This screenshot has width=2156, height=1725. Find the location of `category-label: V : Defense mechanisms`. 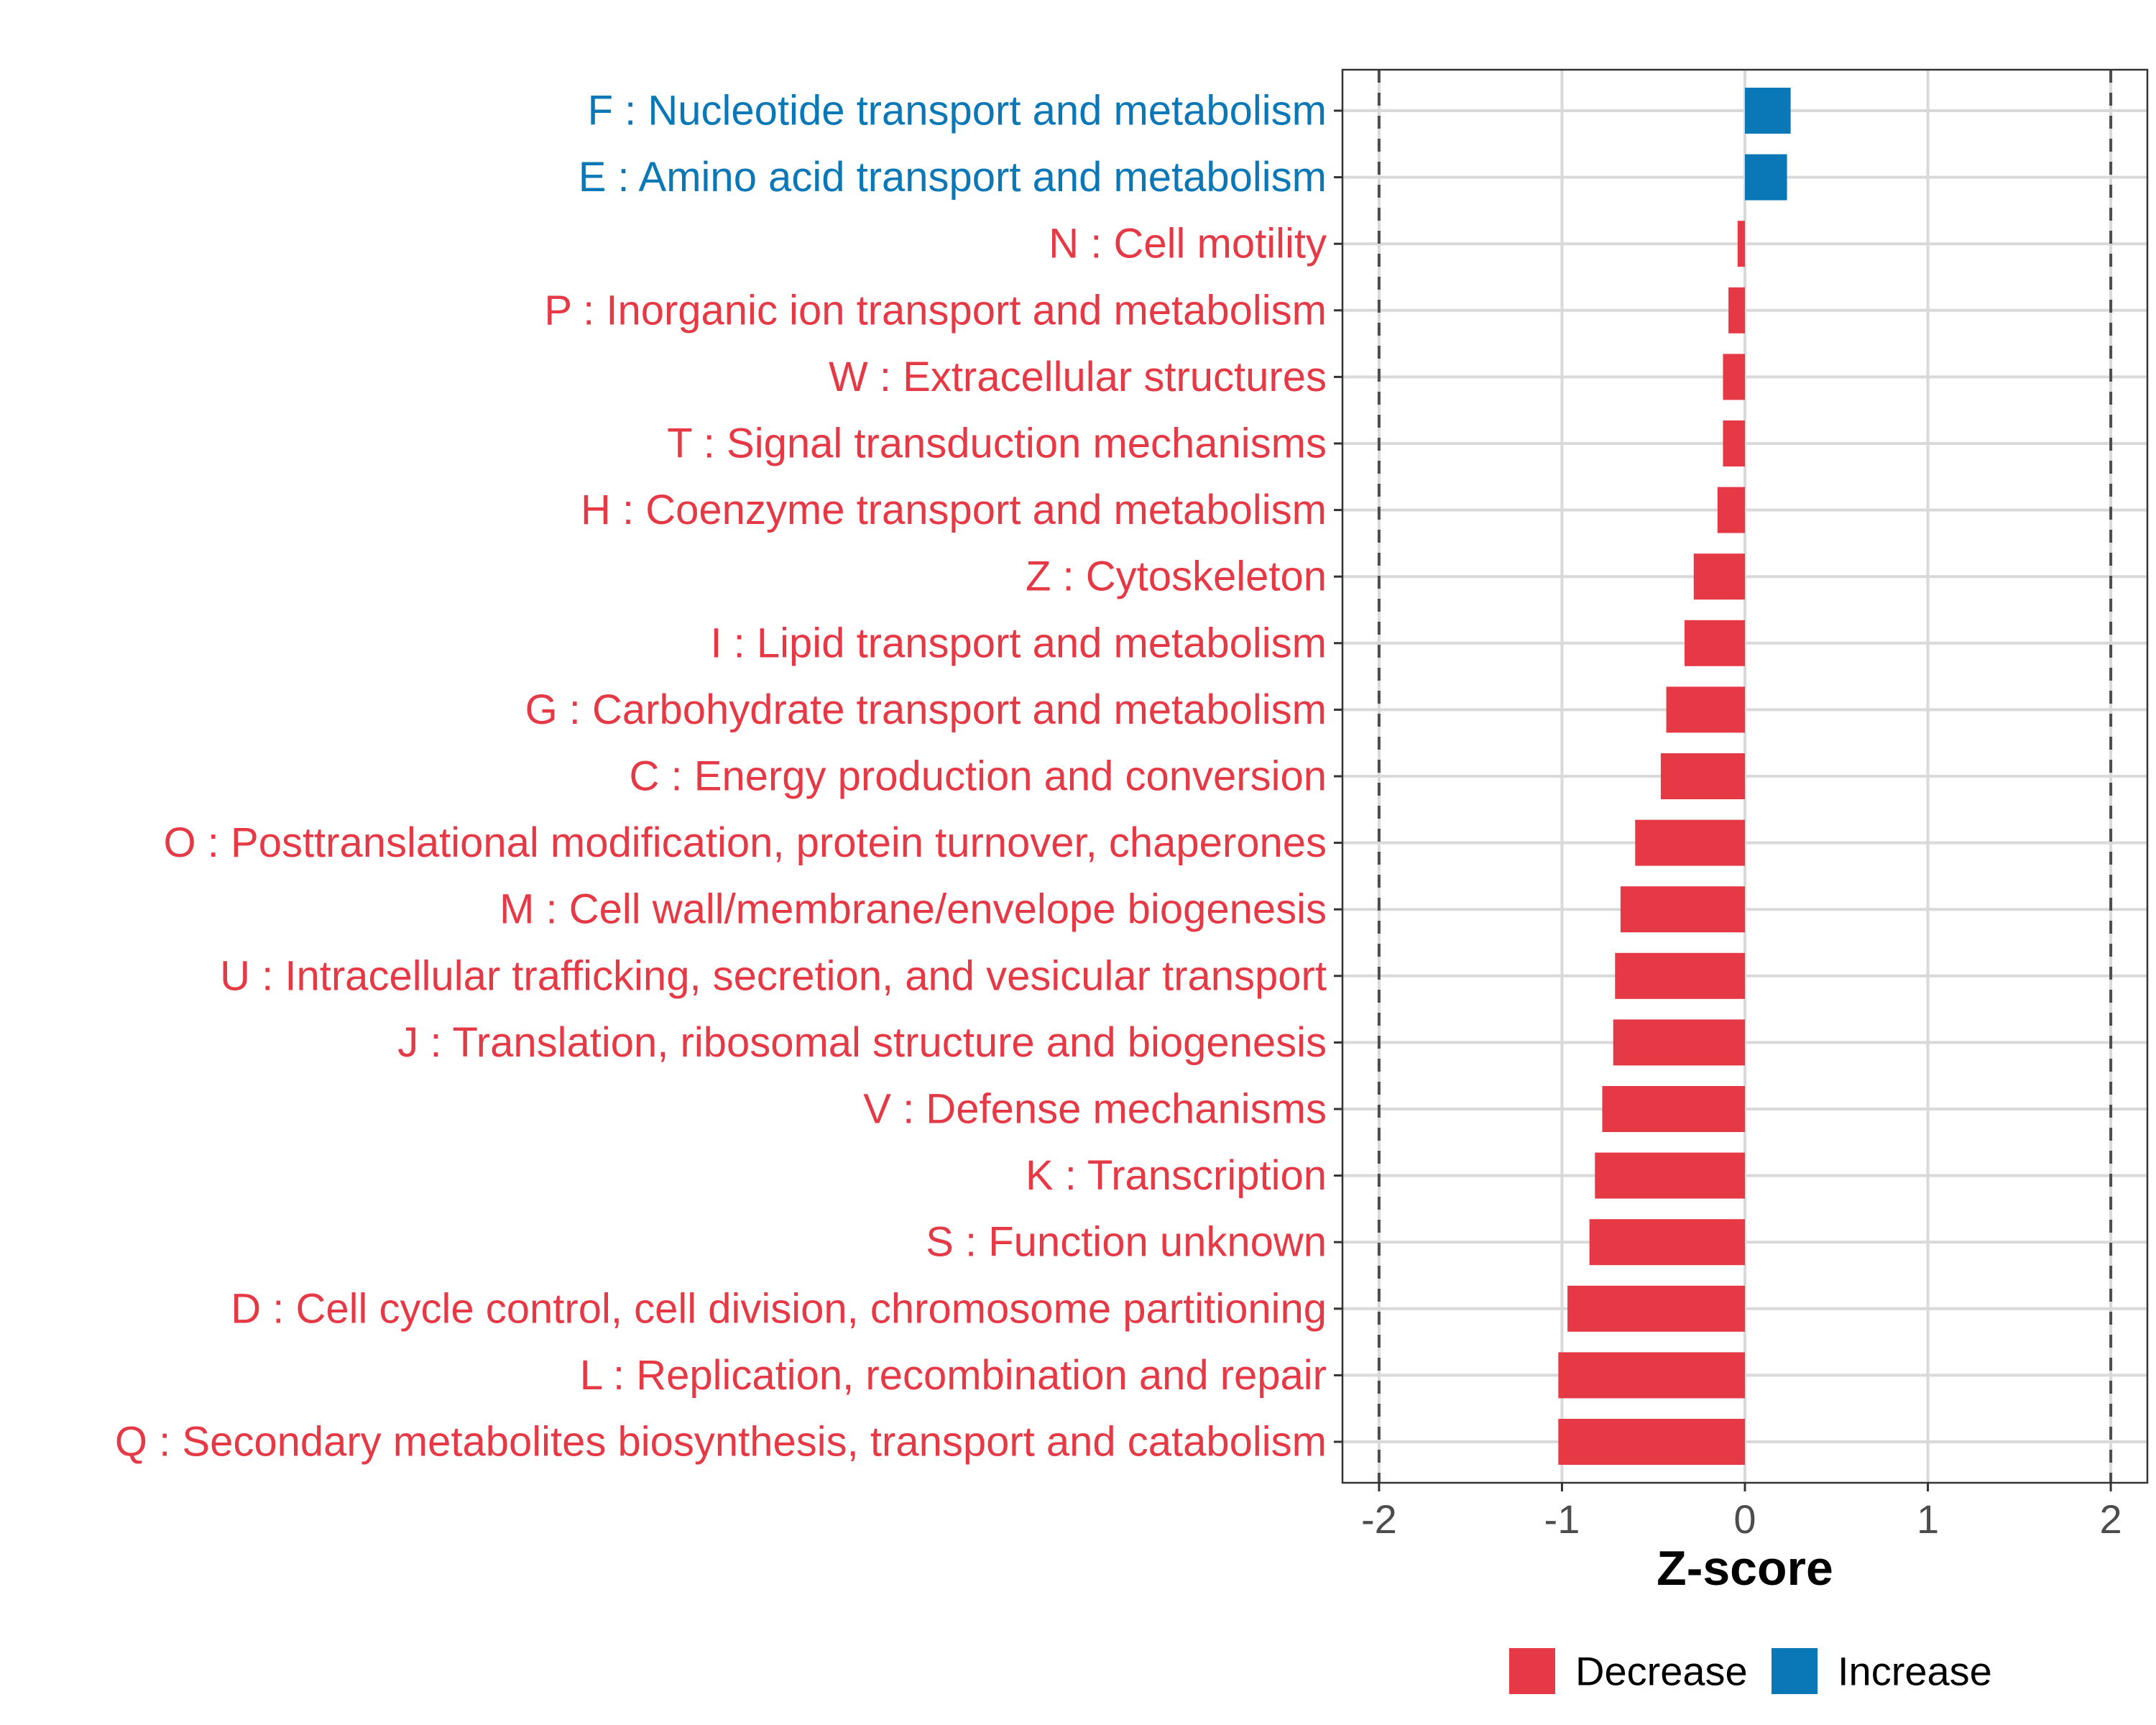

category-label: V : Defense mechanisms is located at coordinates (1095, 1109).